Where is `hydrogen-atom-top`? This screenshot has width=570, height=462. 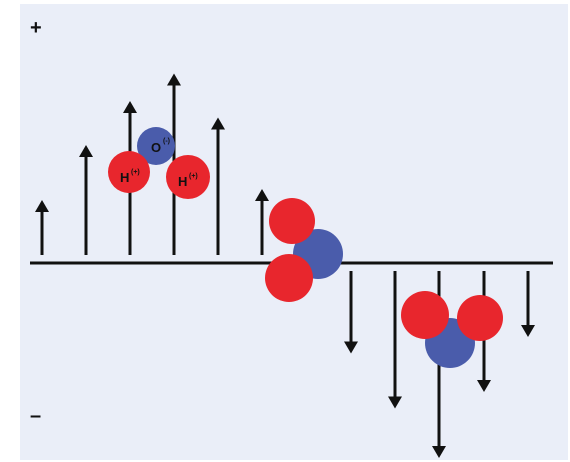 hydrogen-atom-top is located at coordinates (292, 221).